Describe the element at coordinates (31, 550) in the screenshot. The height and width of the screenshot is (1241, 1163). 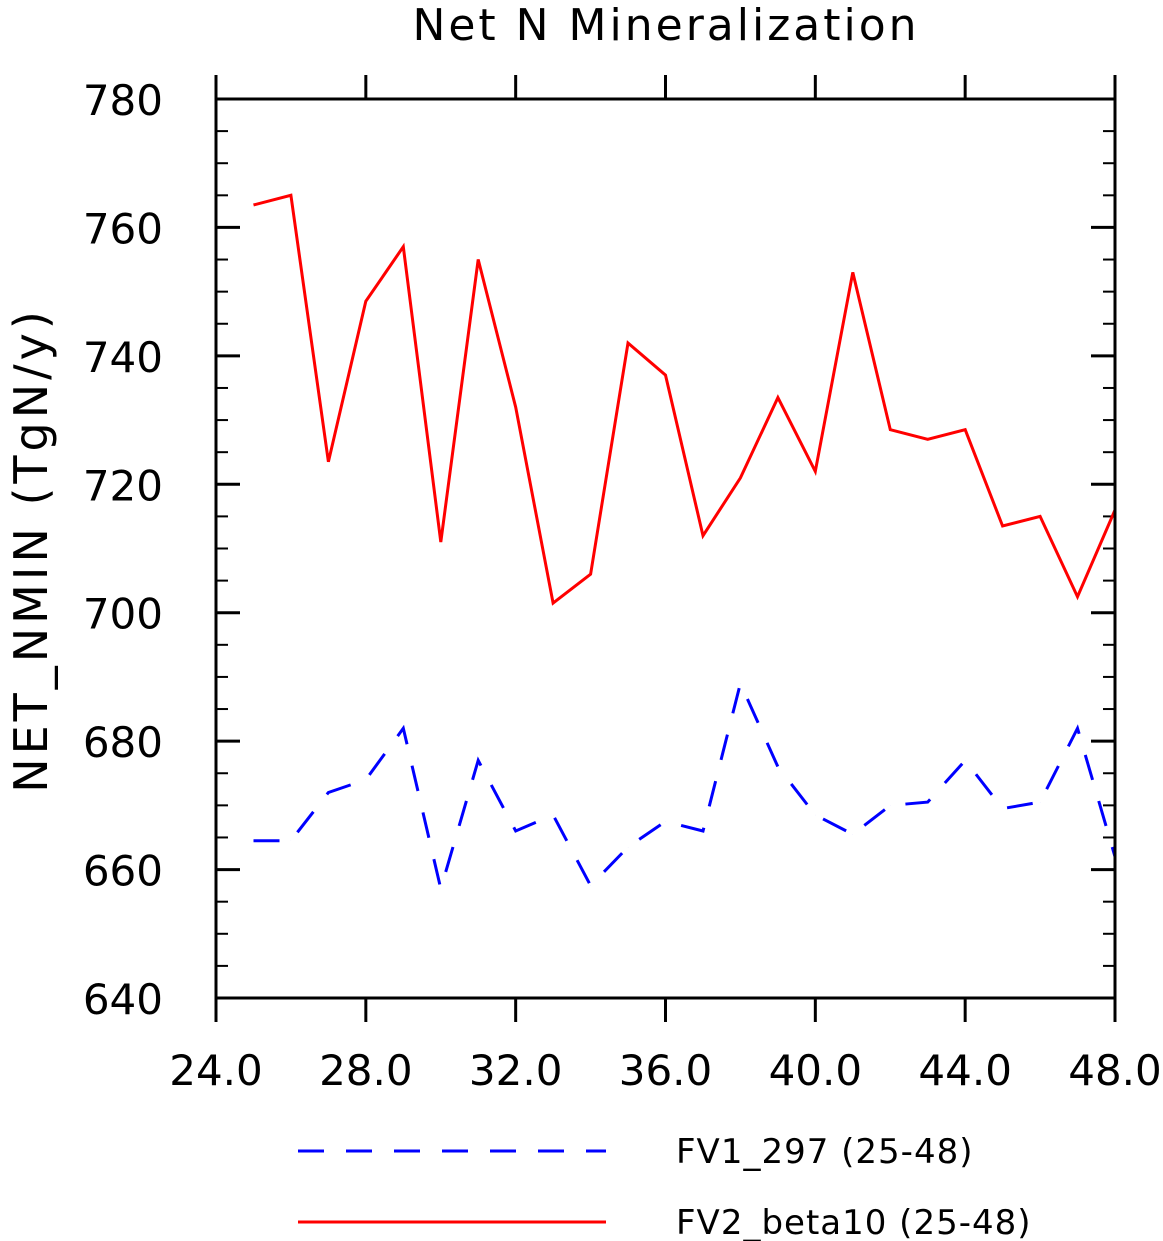
I see `y-axis-label: NET_NMIN (TgN/y)` at that location.